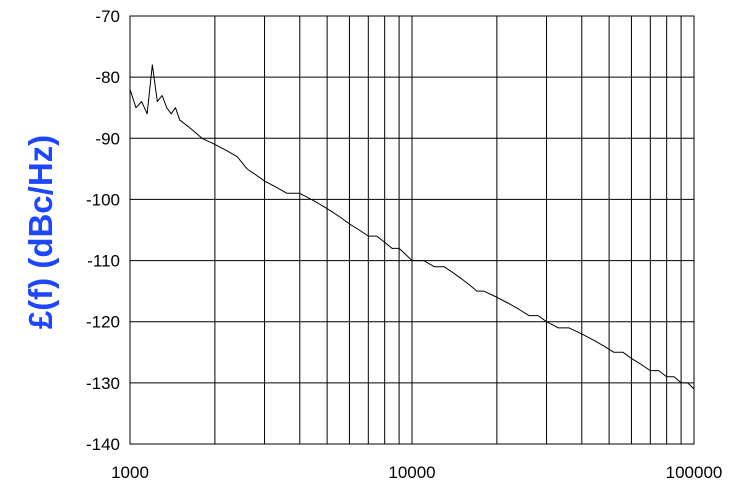 The height and width of the screenshot is (493, 736). I want to click on x-tick-labels: 1000 10000 100000, so click(416, 472).